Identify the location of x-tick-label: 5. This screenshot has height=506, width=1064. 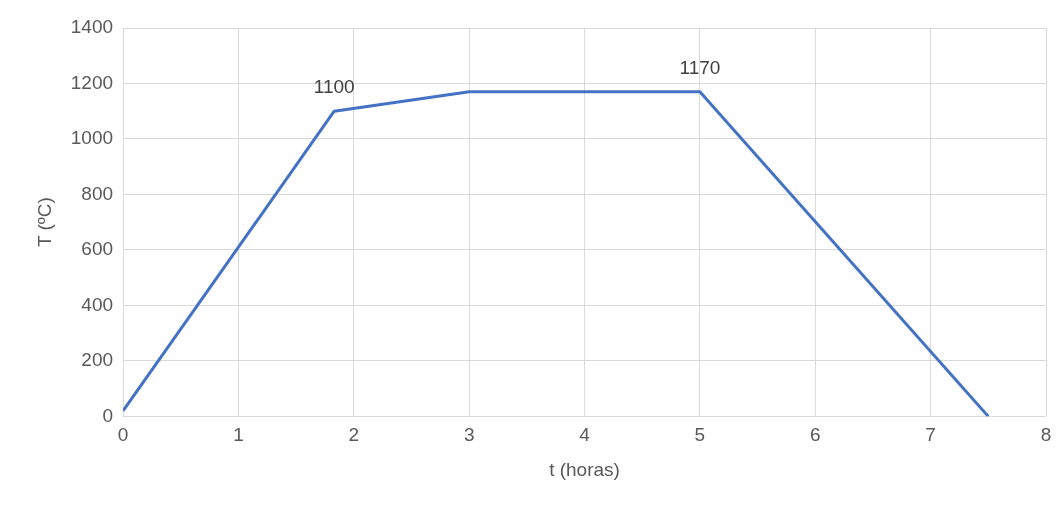
(700, 435).